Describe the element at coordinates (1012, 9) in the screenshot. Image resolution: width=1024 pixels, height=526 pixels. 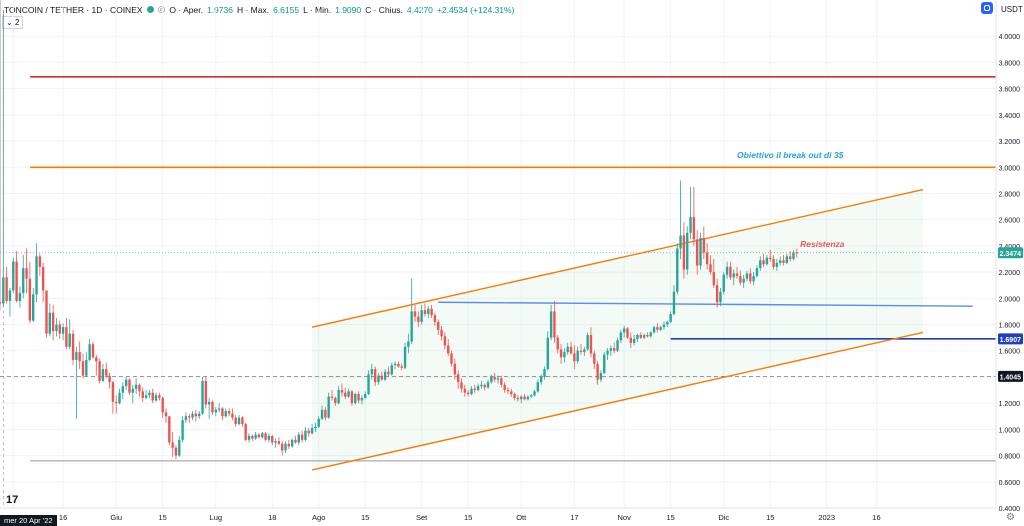
I see `currency-selector: USDT` at that location.